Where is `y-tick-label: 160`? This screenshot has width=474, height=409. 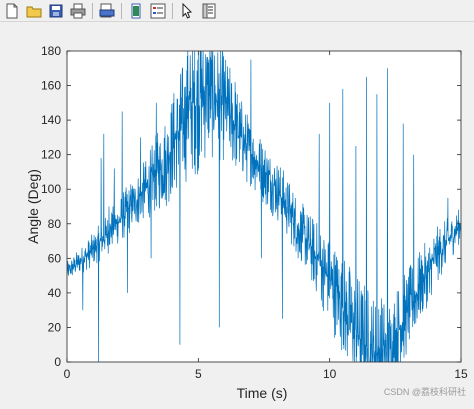 y-tick-label: 160 is located at coordinates (51, 86).